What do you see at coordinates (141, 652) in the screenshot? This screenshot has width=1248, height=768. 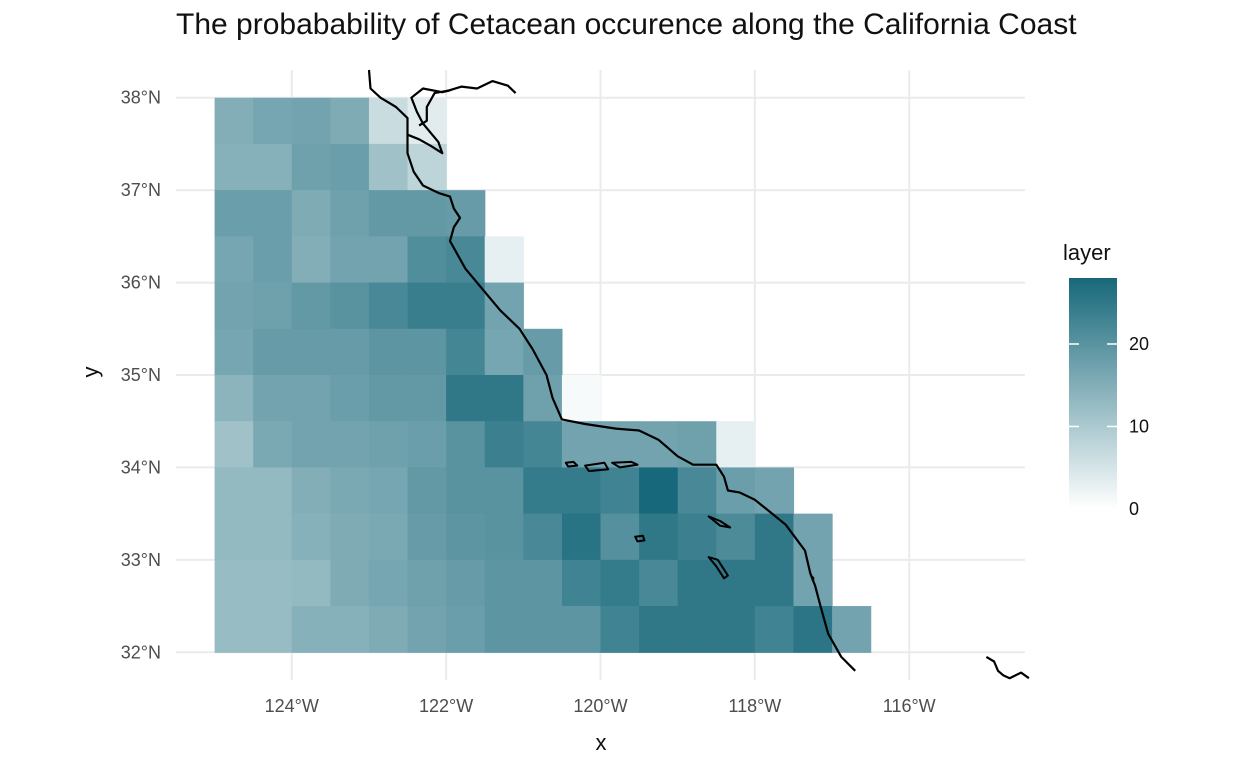 I see `y-tick-label: 32°N` at bounding box center [141, 652].